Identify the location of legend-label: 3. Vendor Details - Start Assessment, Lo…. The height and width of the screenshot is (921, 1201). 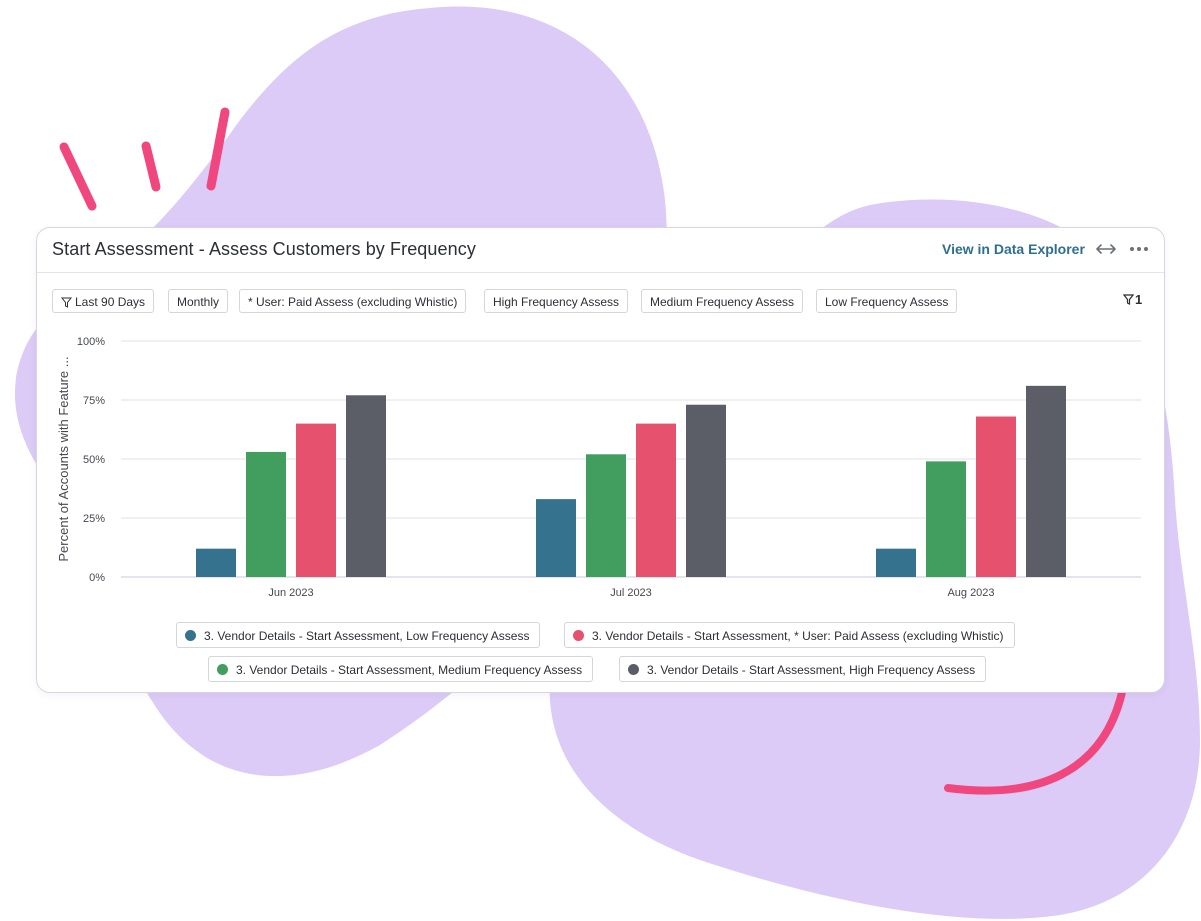
(367, 636).